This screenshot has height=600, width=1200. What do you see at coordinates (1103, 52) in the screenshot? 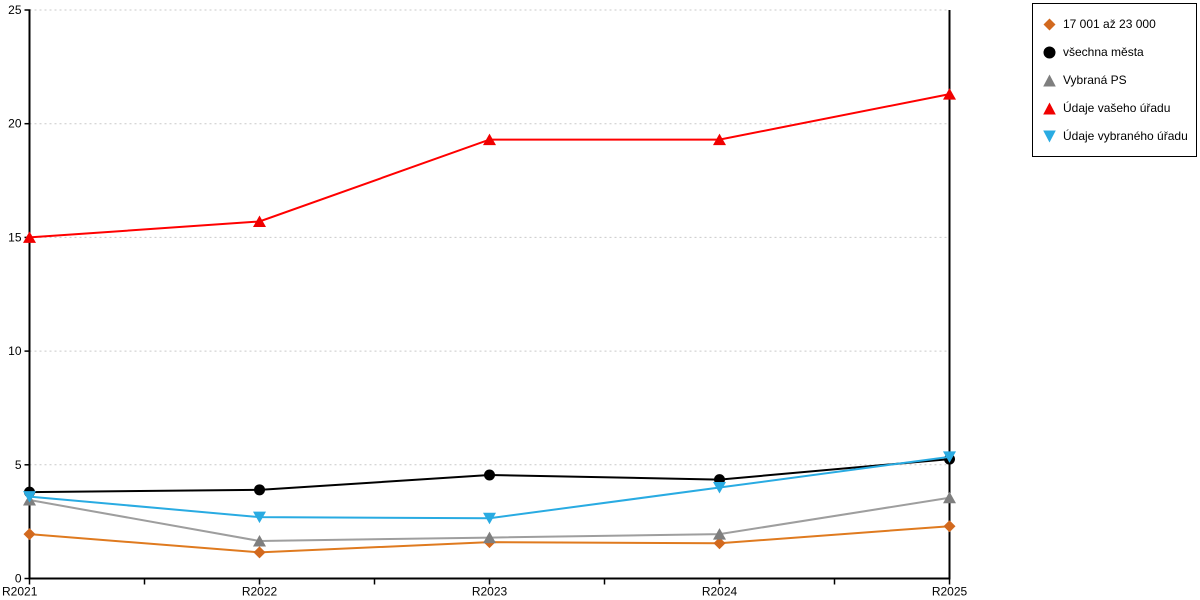
I see `legend-label: všechna města` at bounding box center [1103, 52].